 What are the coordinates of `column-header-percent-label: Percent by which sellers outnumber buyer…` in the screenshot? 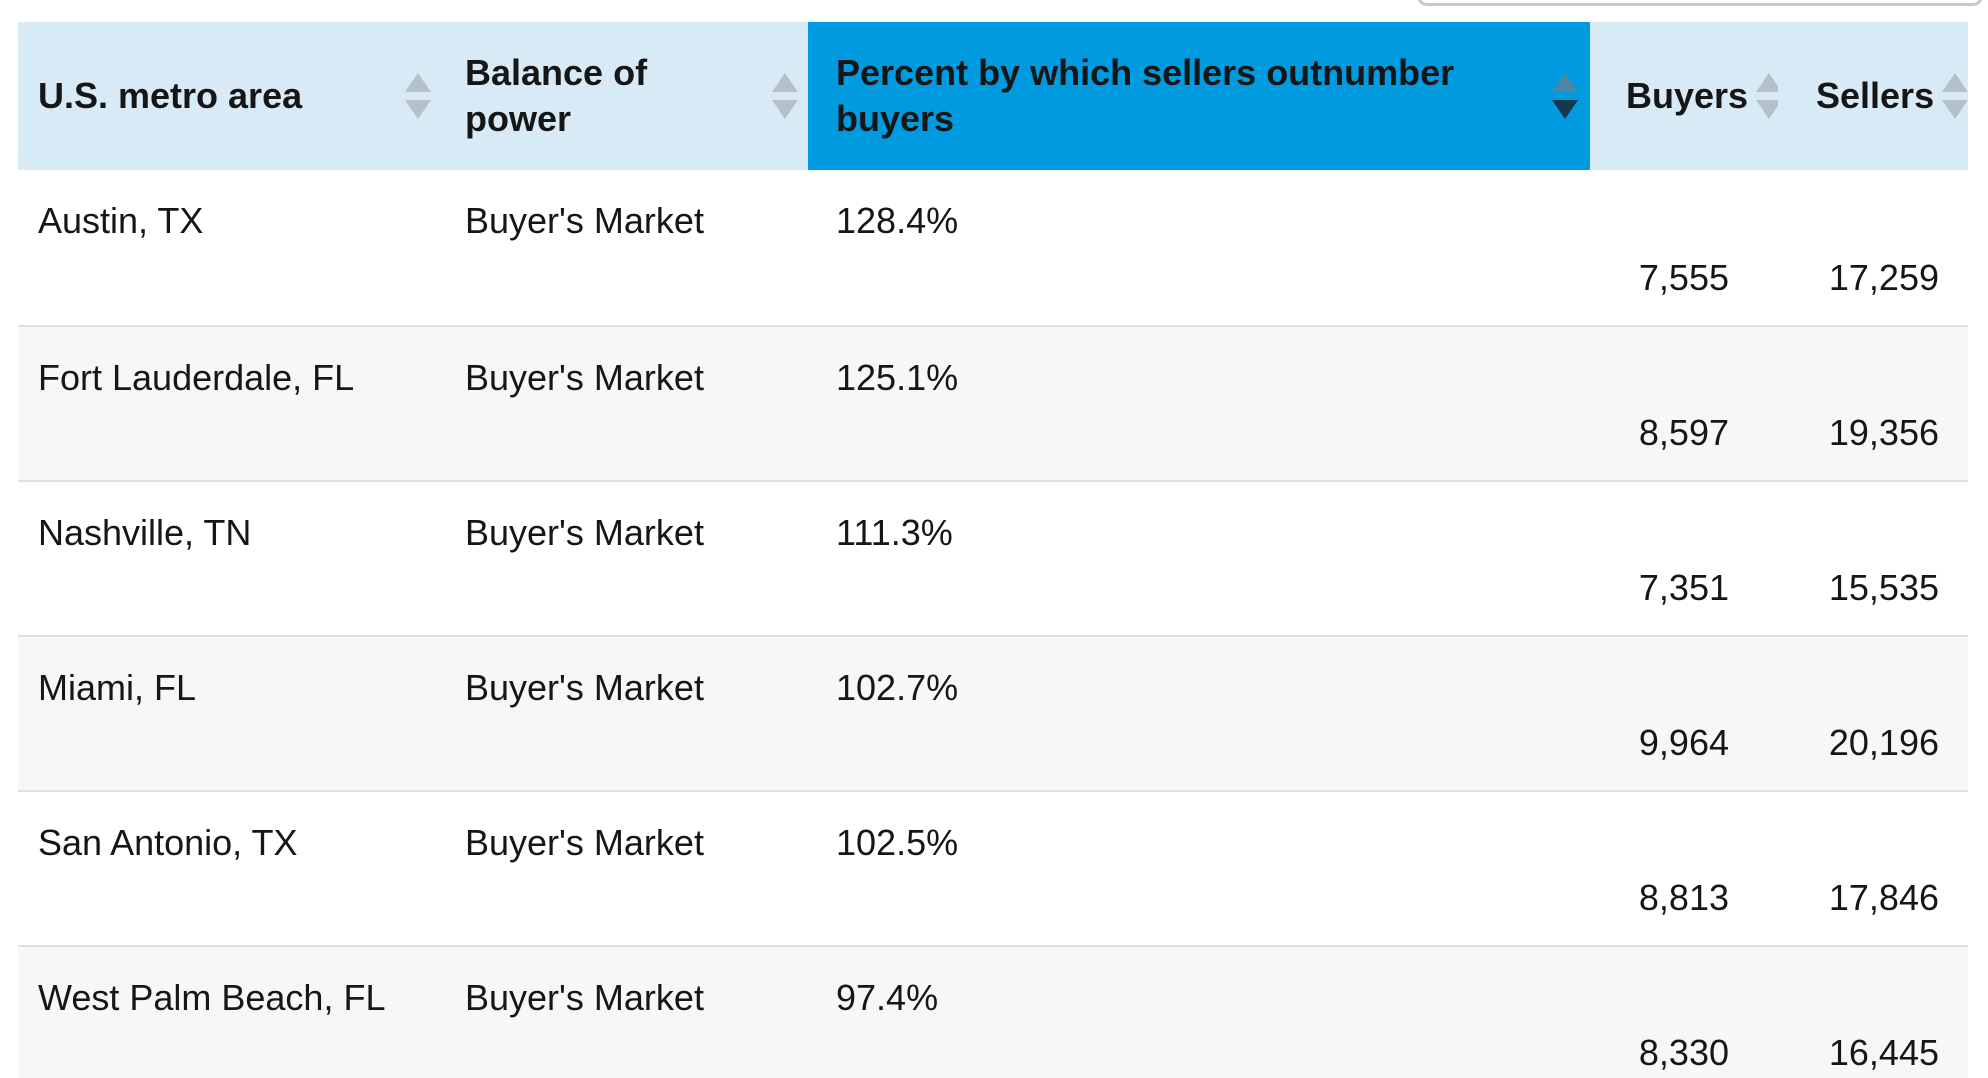 It's located at (1145, 95).